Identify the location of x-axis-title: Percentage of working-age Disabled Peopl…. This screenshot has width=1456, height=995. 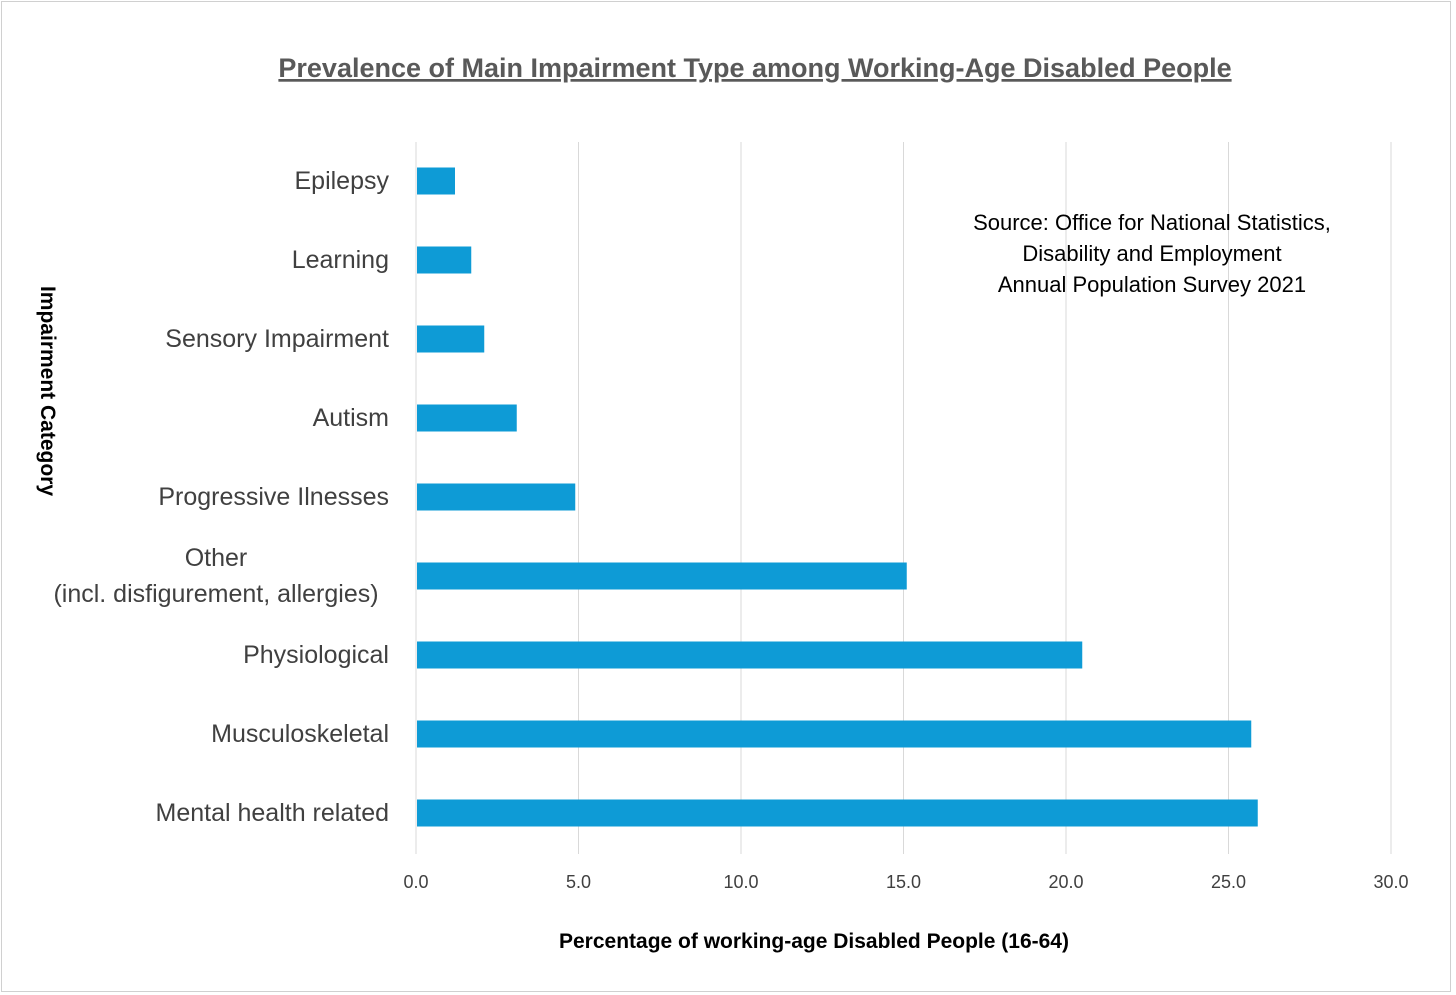
(814, 941).